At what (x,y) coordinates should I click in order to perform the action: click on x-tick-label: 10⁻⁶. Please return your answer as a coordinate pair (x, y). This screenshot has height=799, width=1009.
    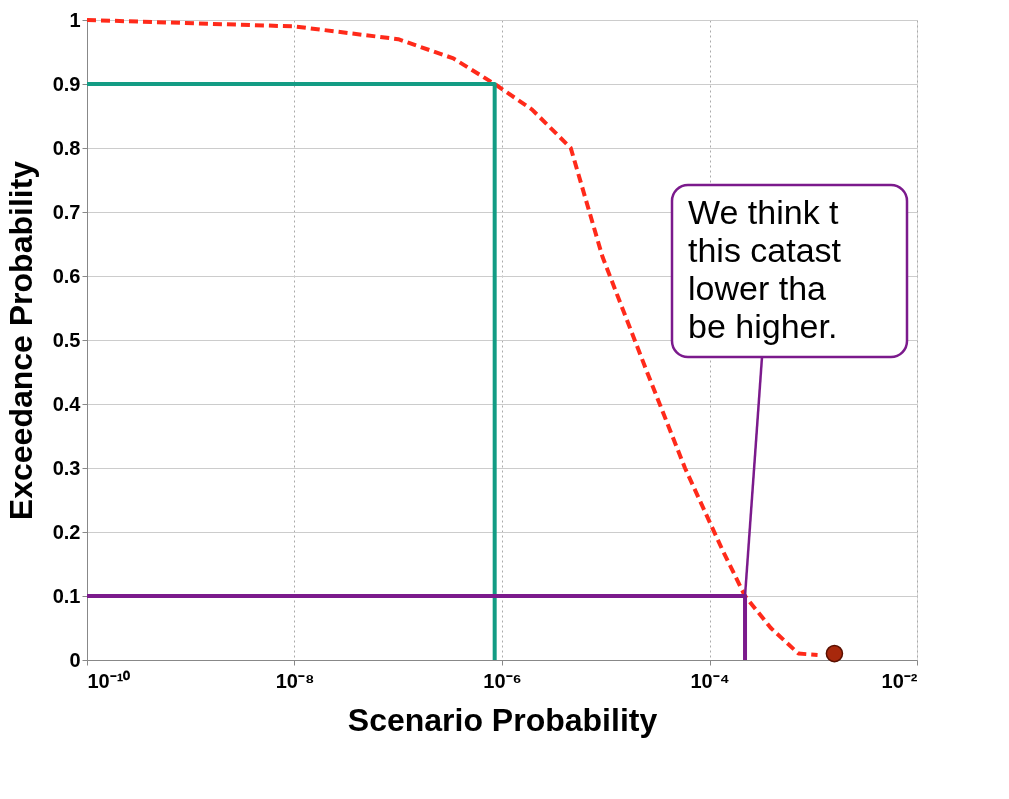
    Looking at the image, I should click on (502, 680).